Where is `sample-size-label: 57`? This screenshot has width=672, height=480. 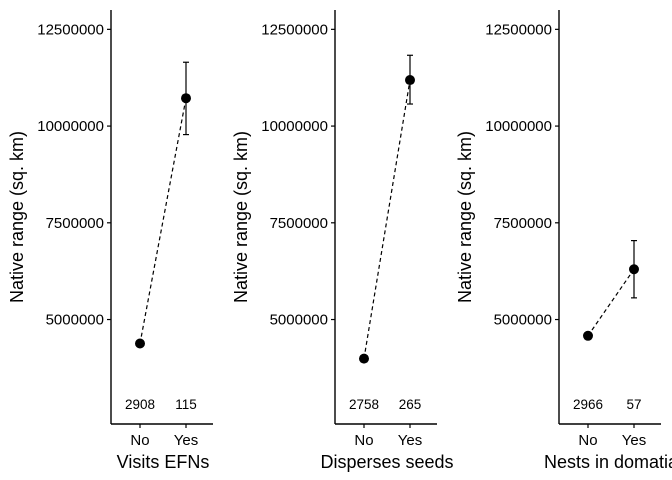 sample-size-label: 57 is located at coordinates (633, 404).